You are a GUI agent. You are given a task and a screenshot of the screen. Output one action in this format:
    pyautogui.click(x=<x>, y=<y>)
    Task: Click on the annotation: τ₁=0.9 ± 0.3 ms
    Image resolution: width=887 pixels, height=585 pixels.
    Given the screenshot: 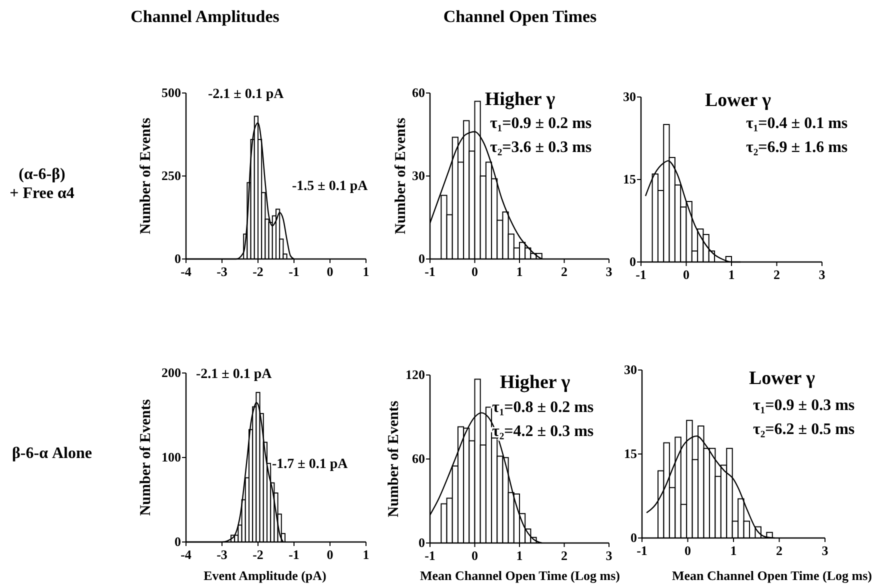 What is the action you would take?
    pyautogui.click(x=804, y=405)
    